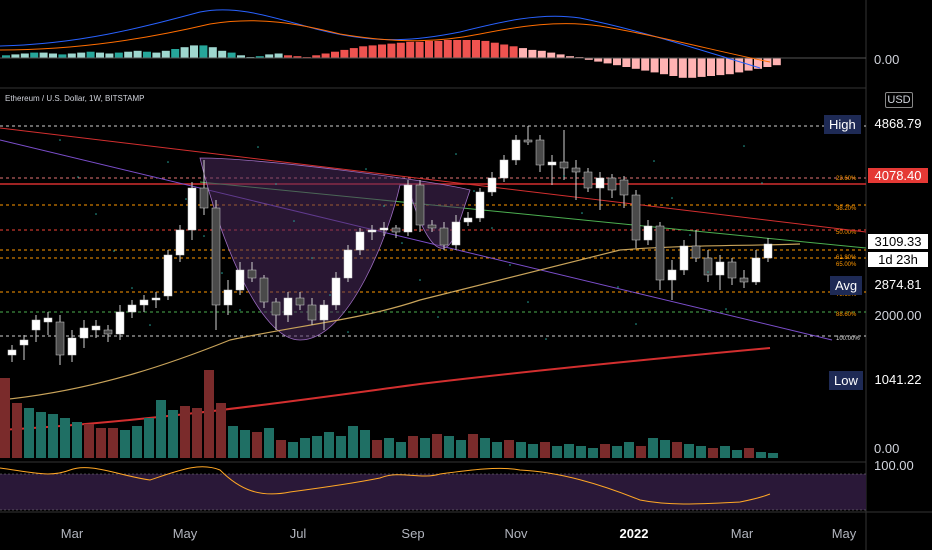 Image resolution: width=932 pixels, height=550 pixels. I want to click on high-value: 4868.79, so click(898, 123).